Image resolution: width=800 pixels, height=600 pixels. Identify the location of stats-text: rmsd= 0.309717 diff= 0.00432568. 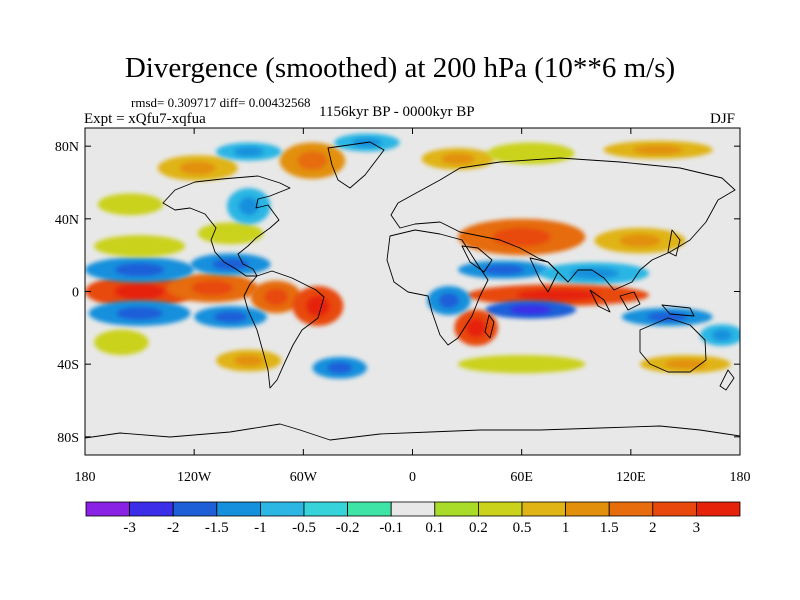
(221, 102).